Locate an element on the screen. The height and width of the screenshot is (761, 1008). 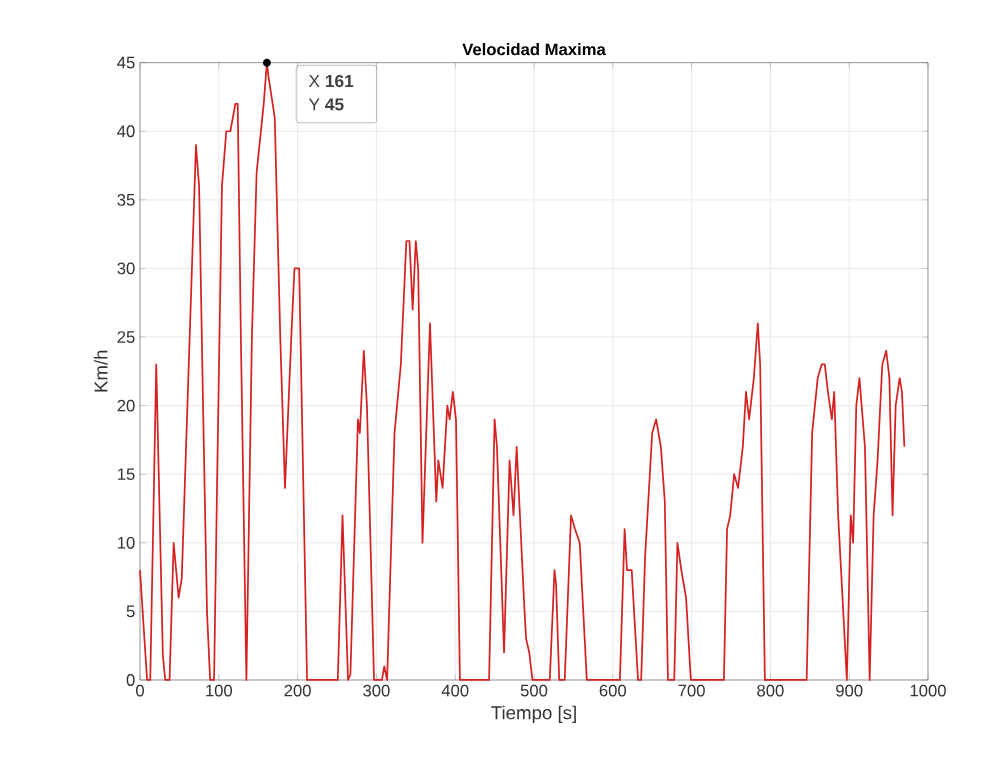
chart-title: Velocidad Maxima is located at coordinates (534, 49).